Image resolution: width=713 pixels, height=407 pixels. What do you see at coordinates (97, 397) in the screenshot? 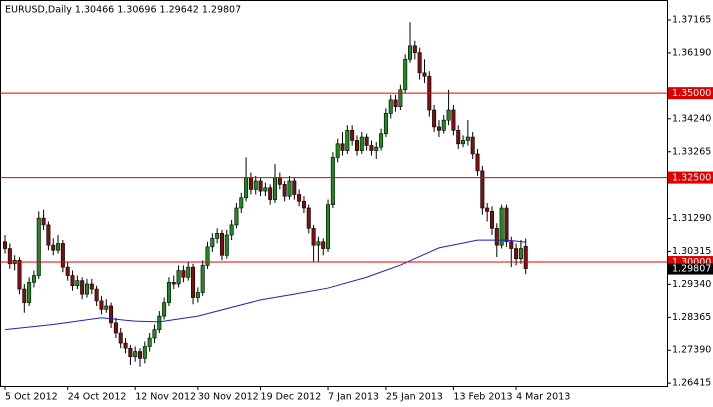
I see `x-tick-label: 24 Oct 2012` at bounding box center [97, 397].